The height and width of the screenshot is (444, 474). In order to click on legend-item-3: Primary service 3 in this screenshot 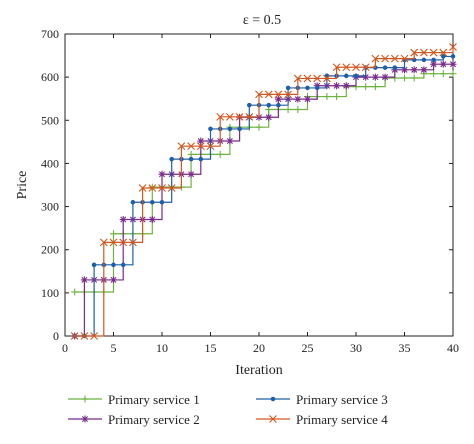, I will do `click(322, 399)`.